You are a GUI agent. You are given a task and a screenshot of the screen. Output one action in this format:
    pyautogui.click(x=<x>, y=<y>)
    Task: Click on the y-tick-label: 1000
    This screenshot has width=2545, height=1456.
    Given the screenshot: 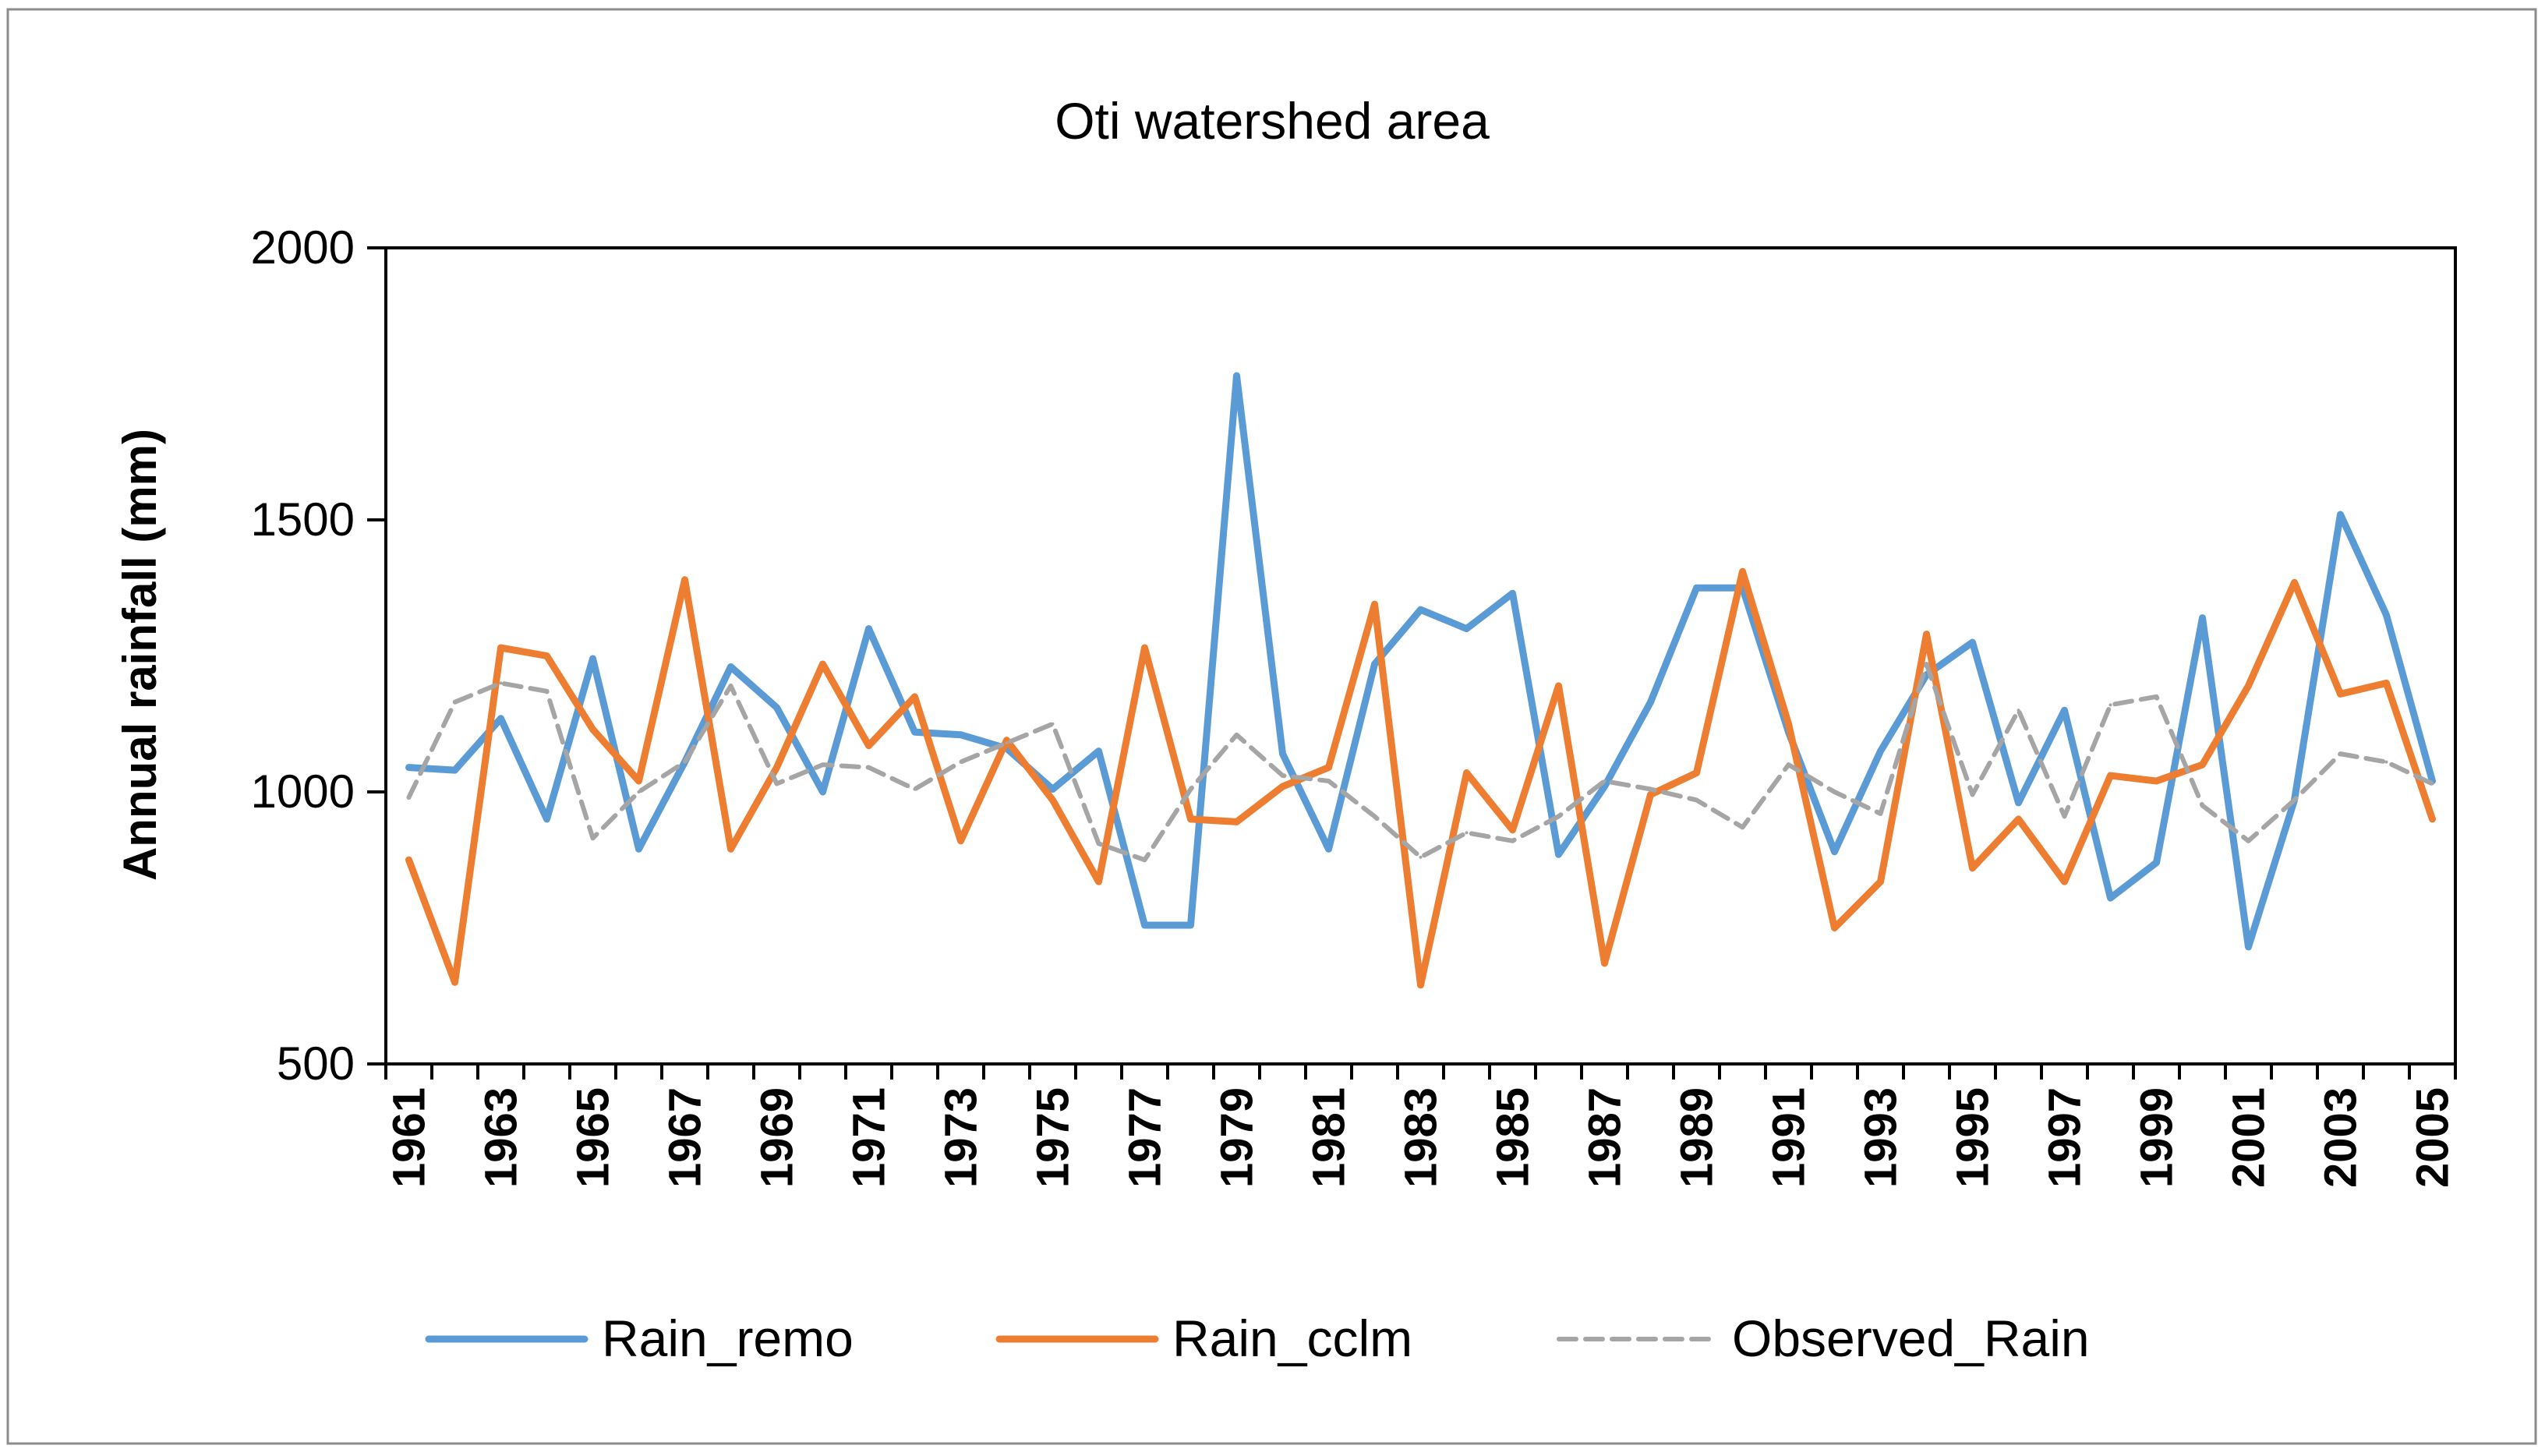 What is the action you would take?
    pyautogui.click(x=303, y=792)
    